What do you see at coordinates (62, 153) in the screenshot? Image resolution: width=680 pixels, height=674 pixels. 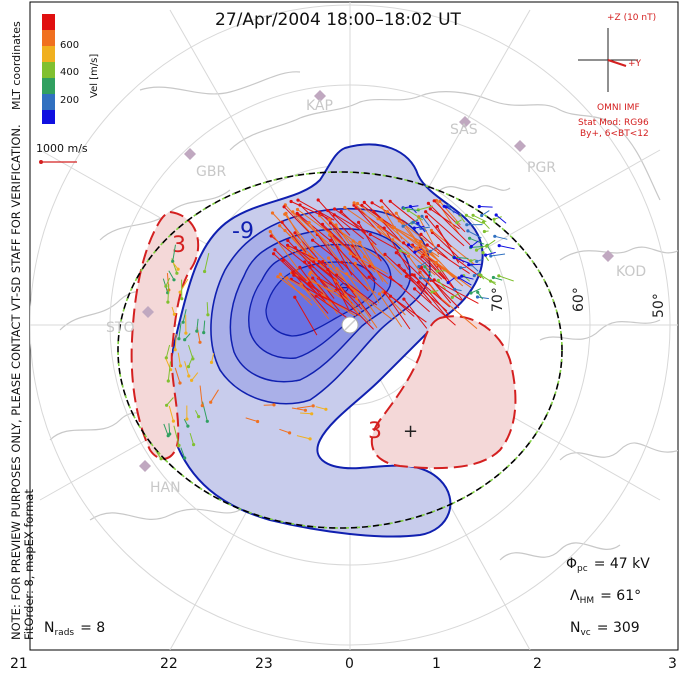 I see `scale-vector: 1000 m/s` at bounding box center [62, 153].